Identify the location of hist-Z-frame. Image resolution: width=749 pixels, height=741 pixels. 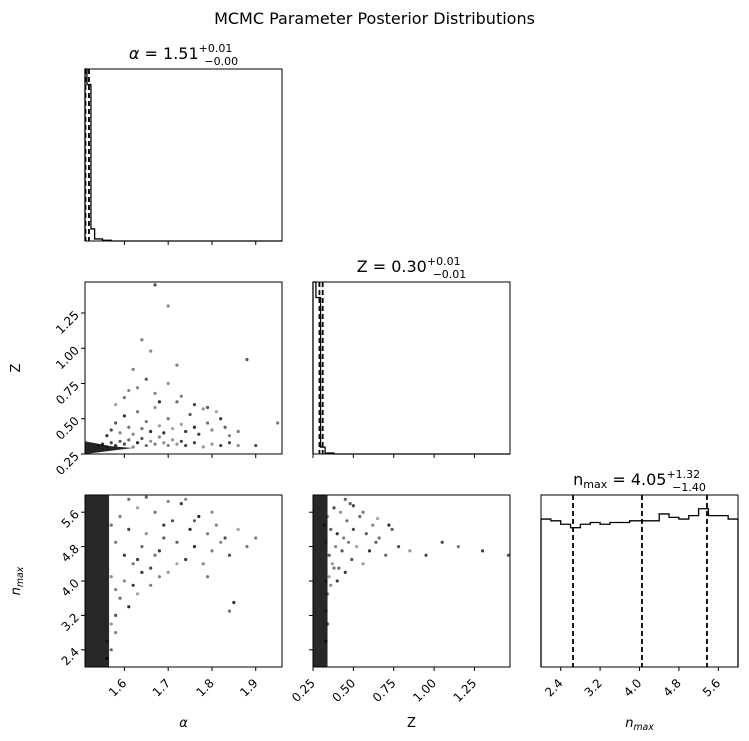
(411, 368).